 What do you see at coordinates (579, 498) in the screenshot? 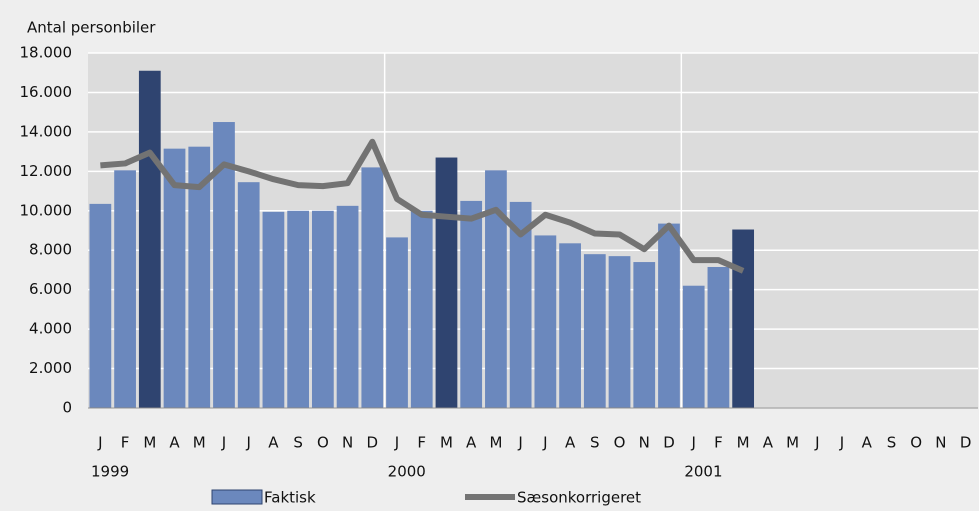
I see `legend-label: Sæsonkorrigeret` at bounding box center [579, 498].